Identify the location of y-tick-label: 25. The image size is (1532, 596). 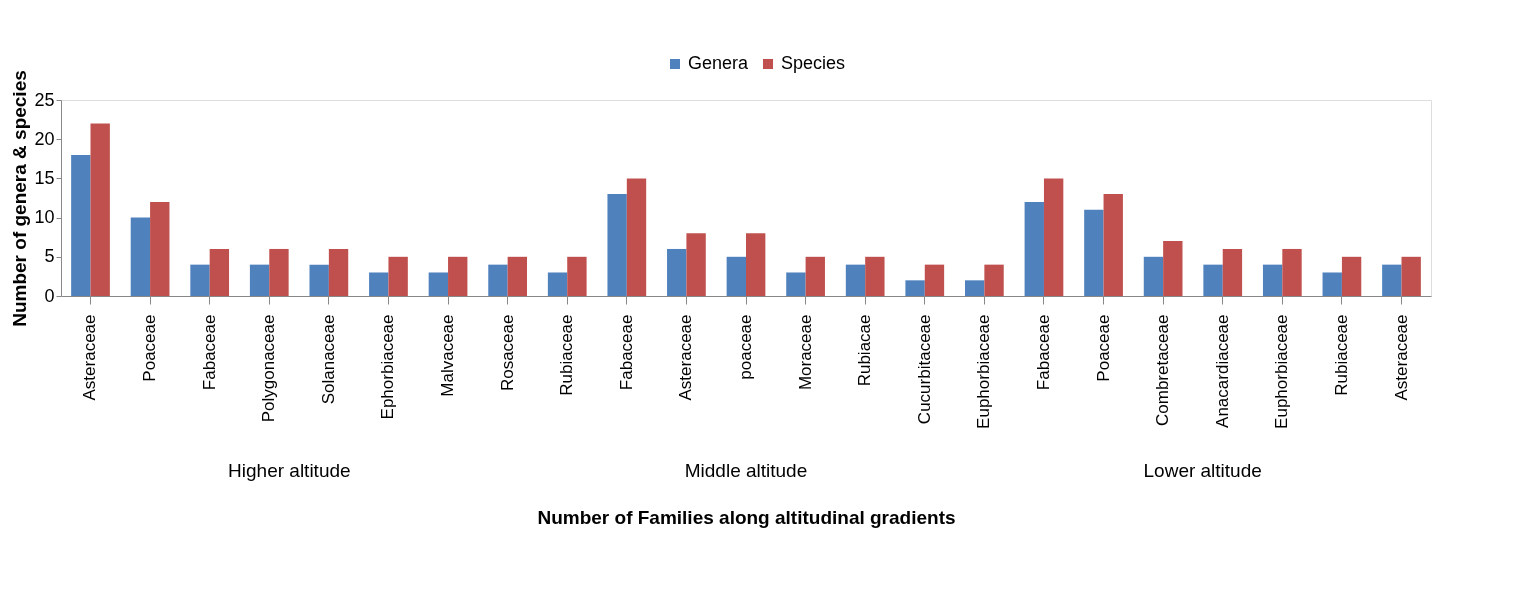
(44, 99).